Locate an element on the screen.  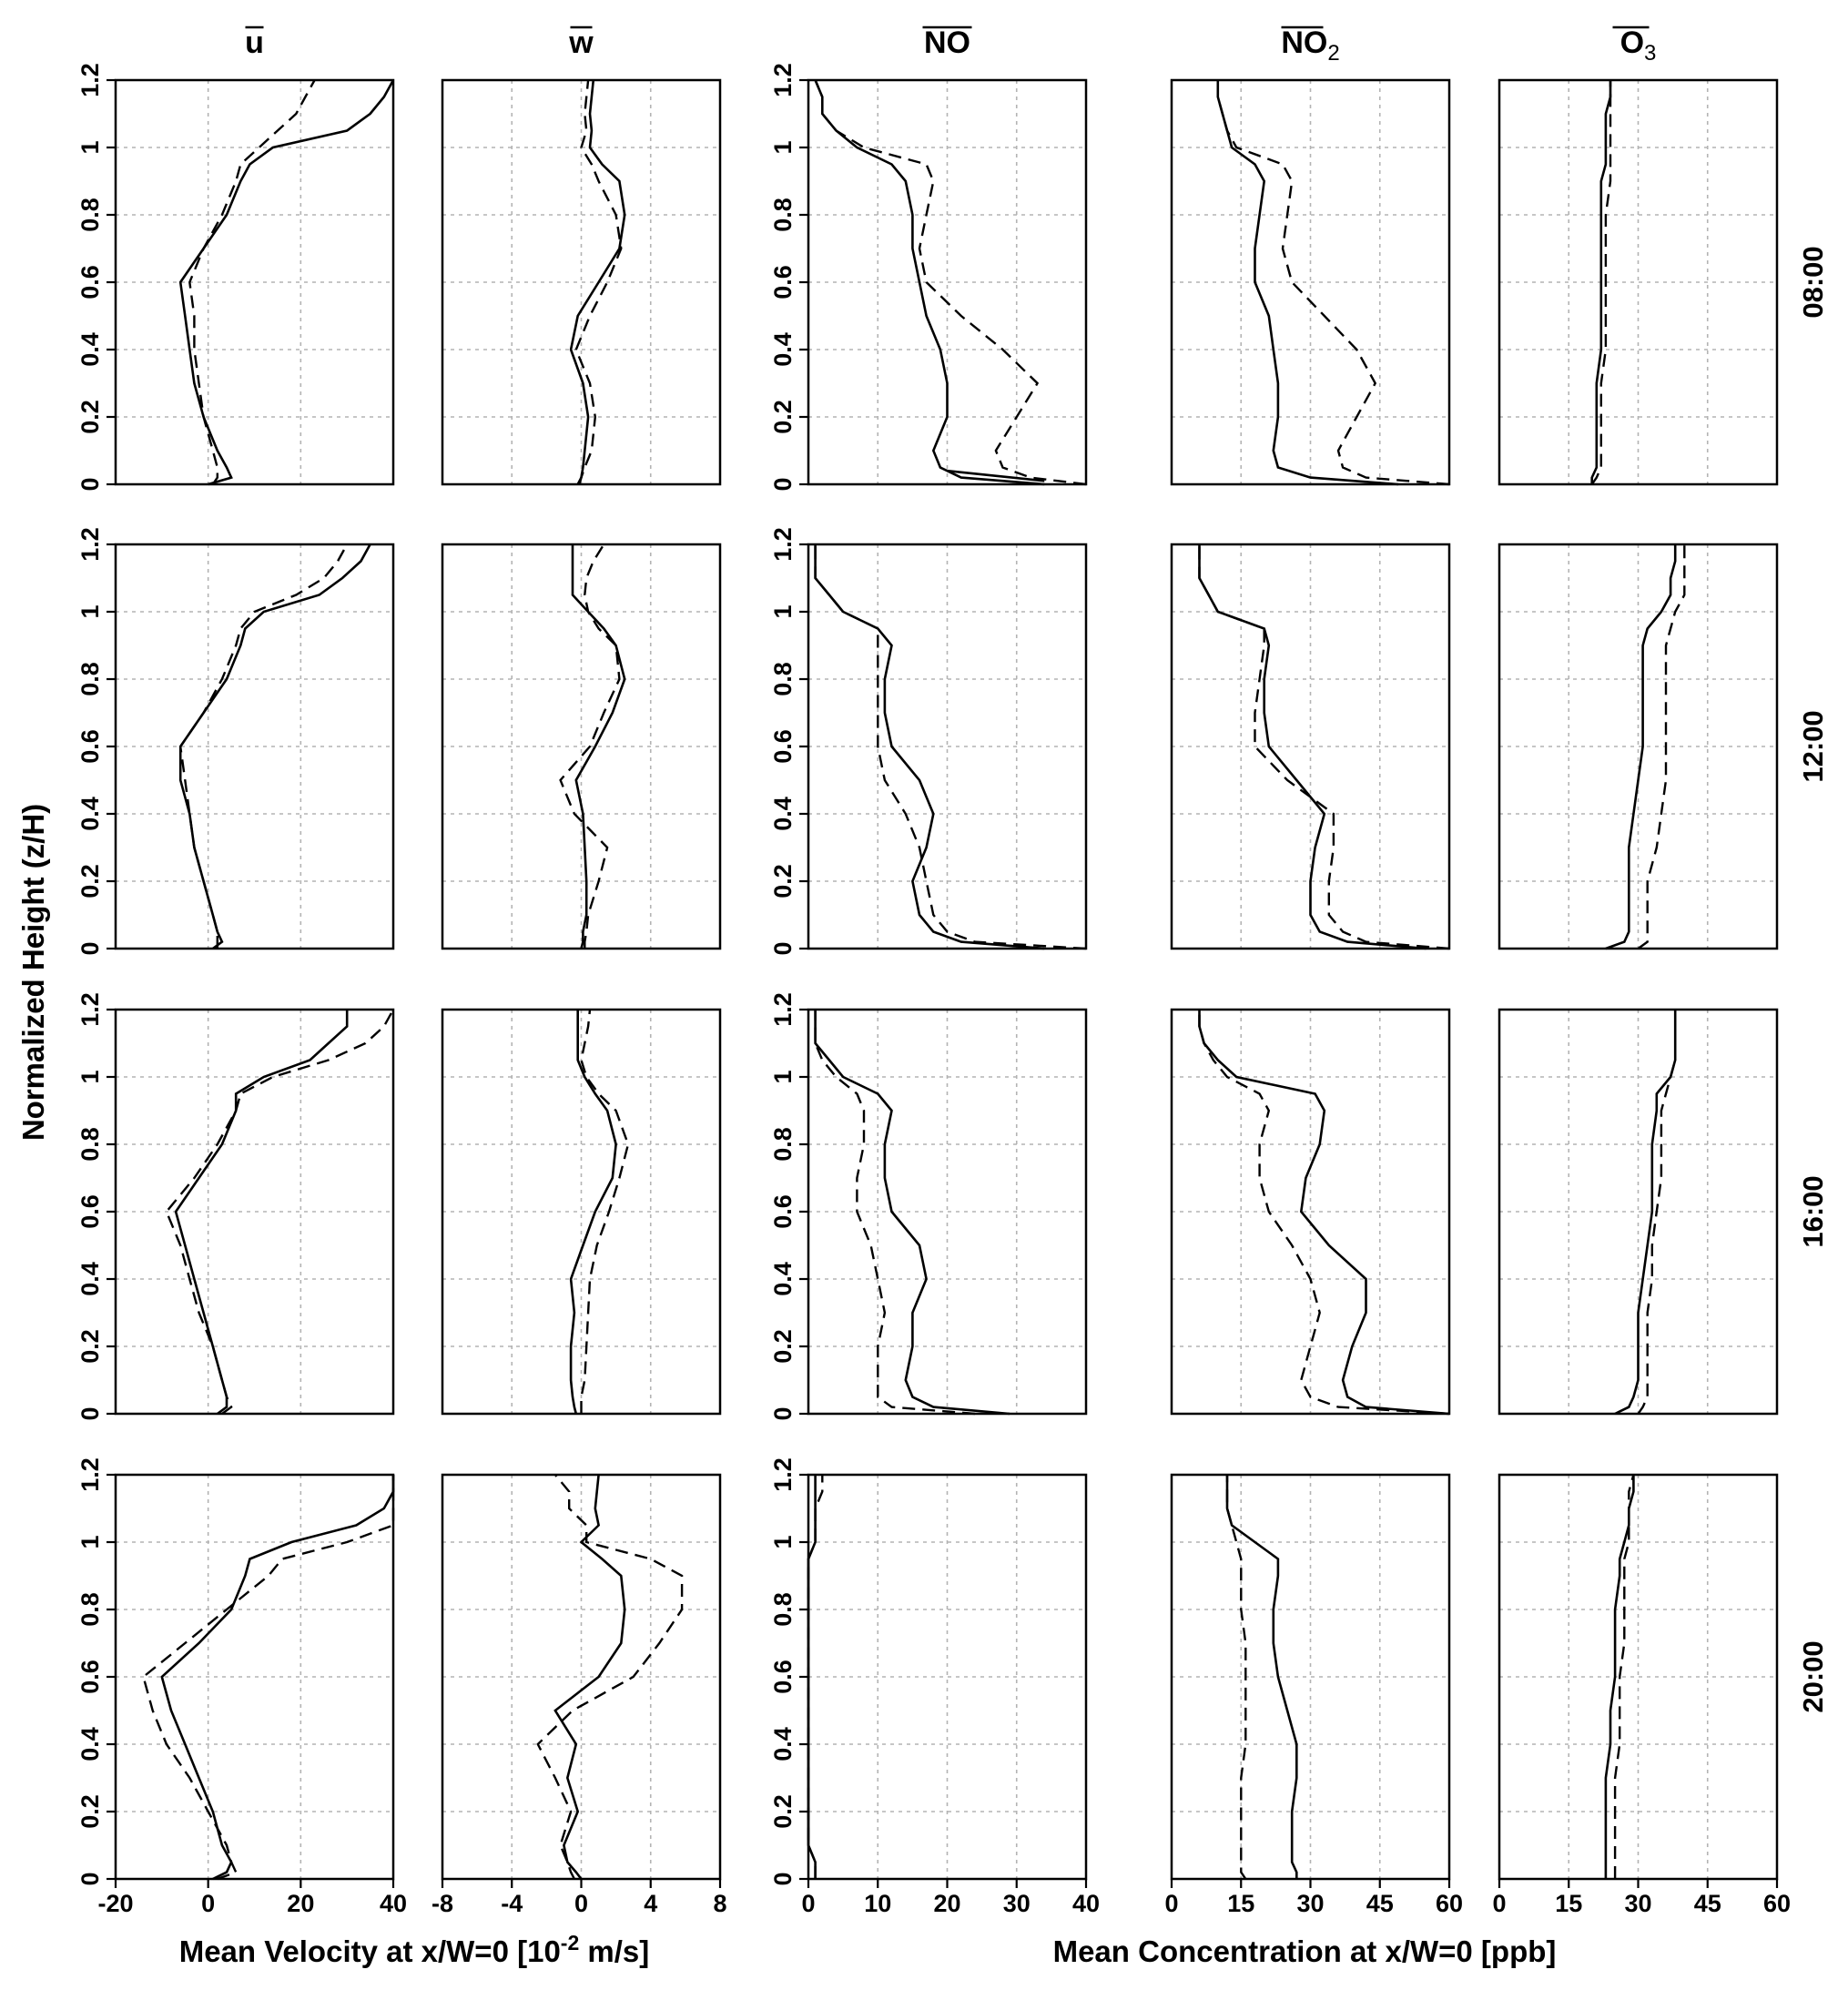
panel-no-1200: 0 0.2 0.4 0.6 0.8 1 1.2 is located at coordinates (928, 741).